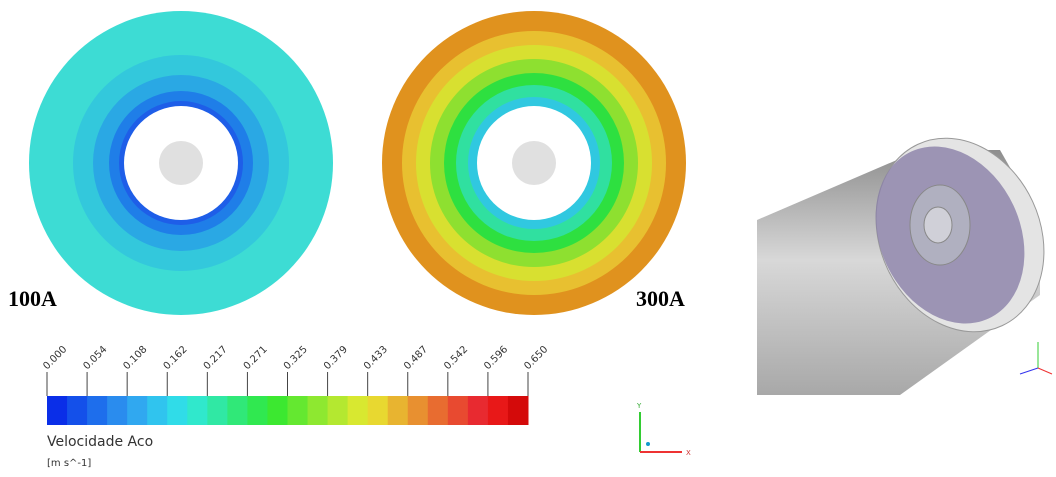 This screenshot has width=1056, height=477. I want to click on colorbar-tick-label: 0.108, so click(136, 358).